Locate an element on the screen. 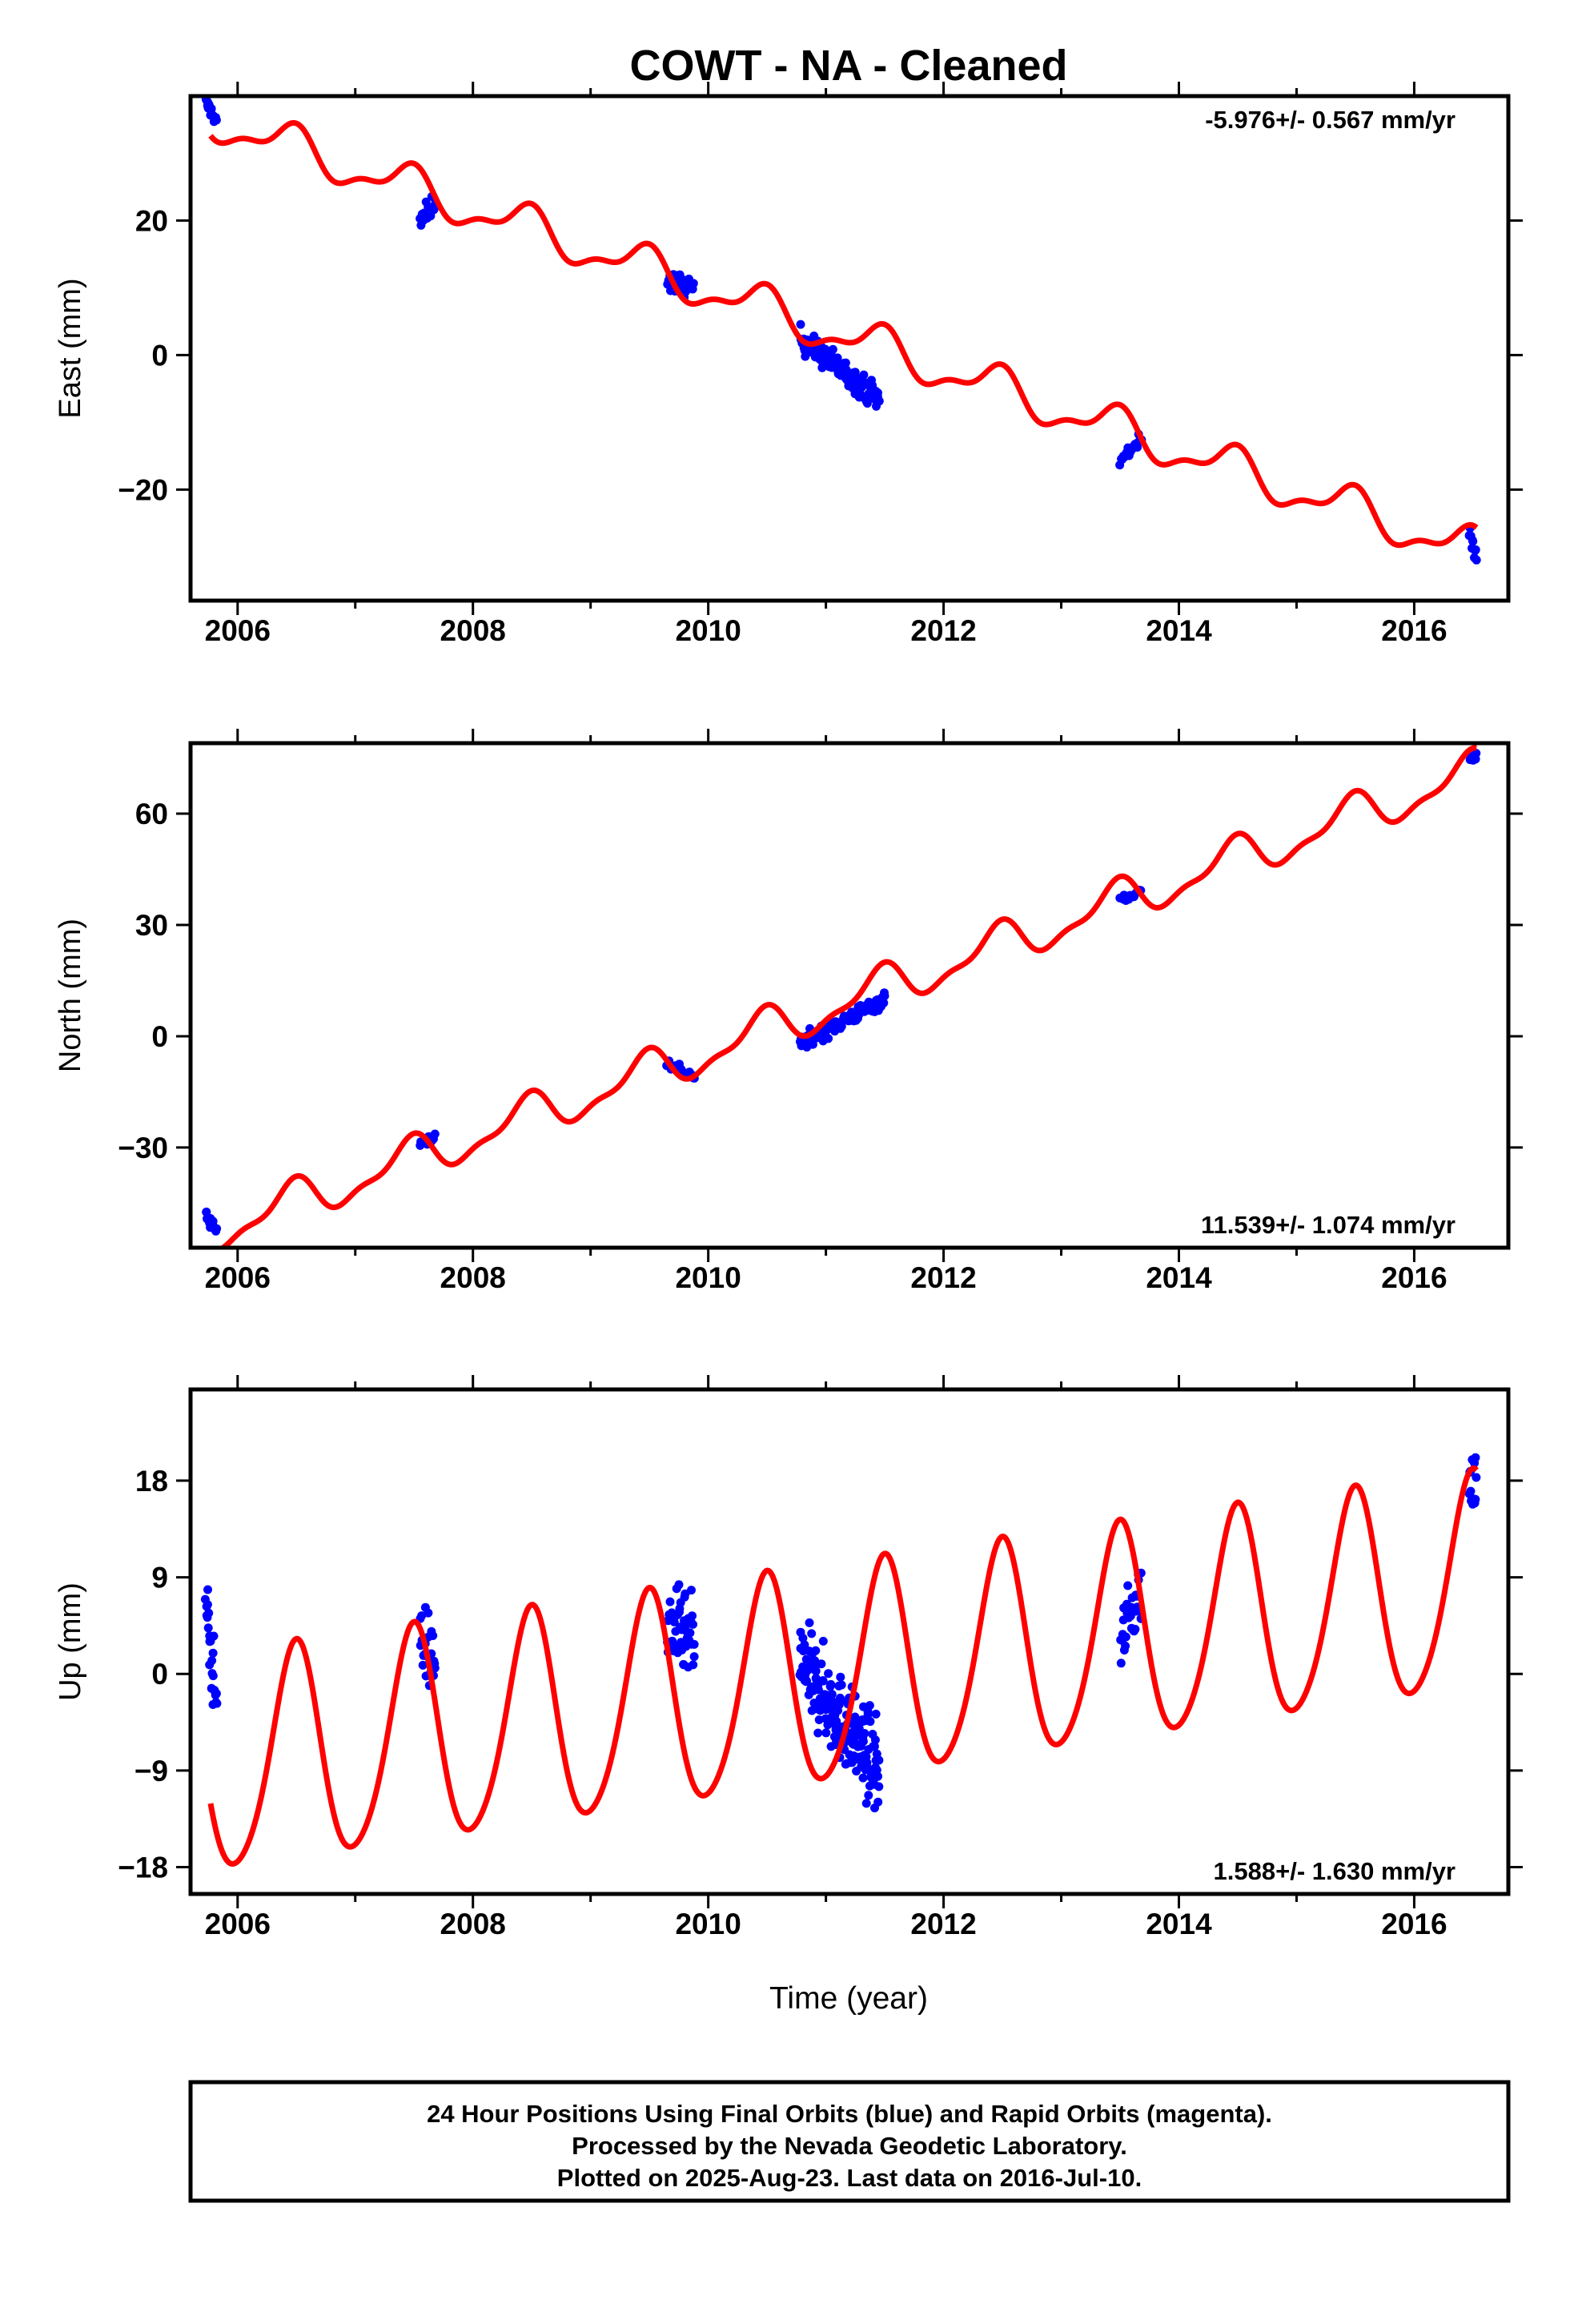  y-axis-label: North (mm) is located at coordinates (70, 995).